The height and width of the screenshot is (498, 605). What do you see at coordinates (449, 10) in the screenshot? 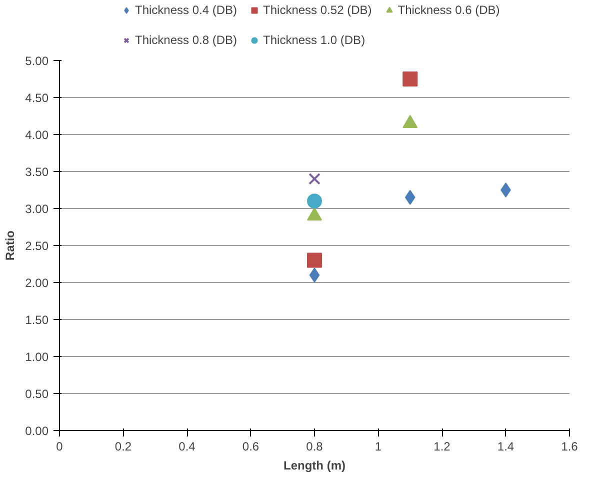
I see `legend-label: Thickness 0.6 (DB)` at bounding box center [449, 10].